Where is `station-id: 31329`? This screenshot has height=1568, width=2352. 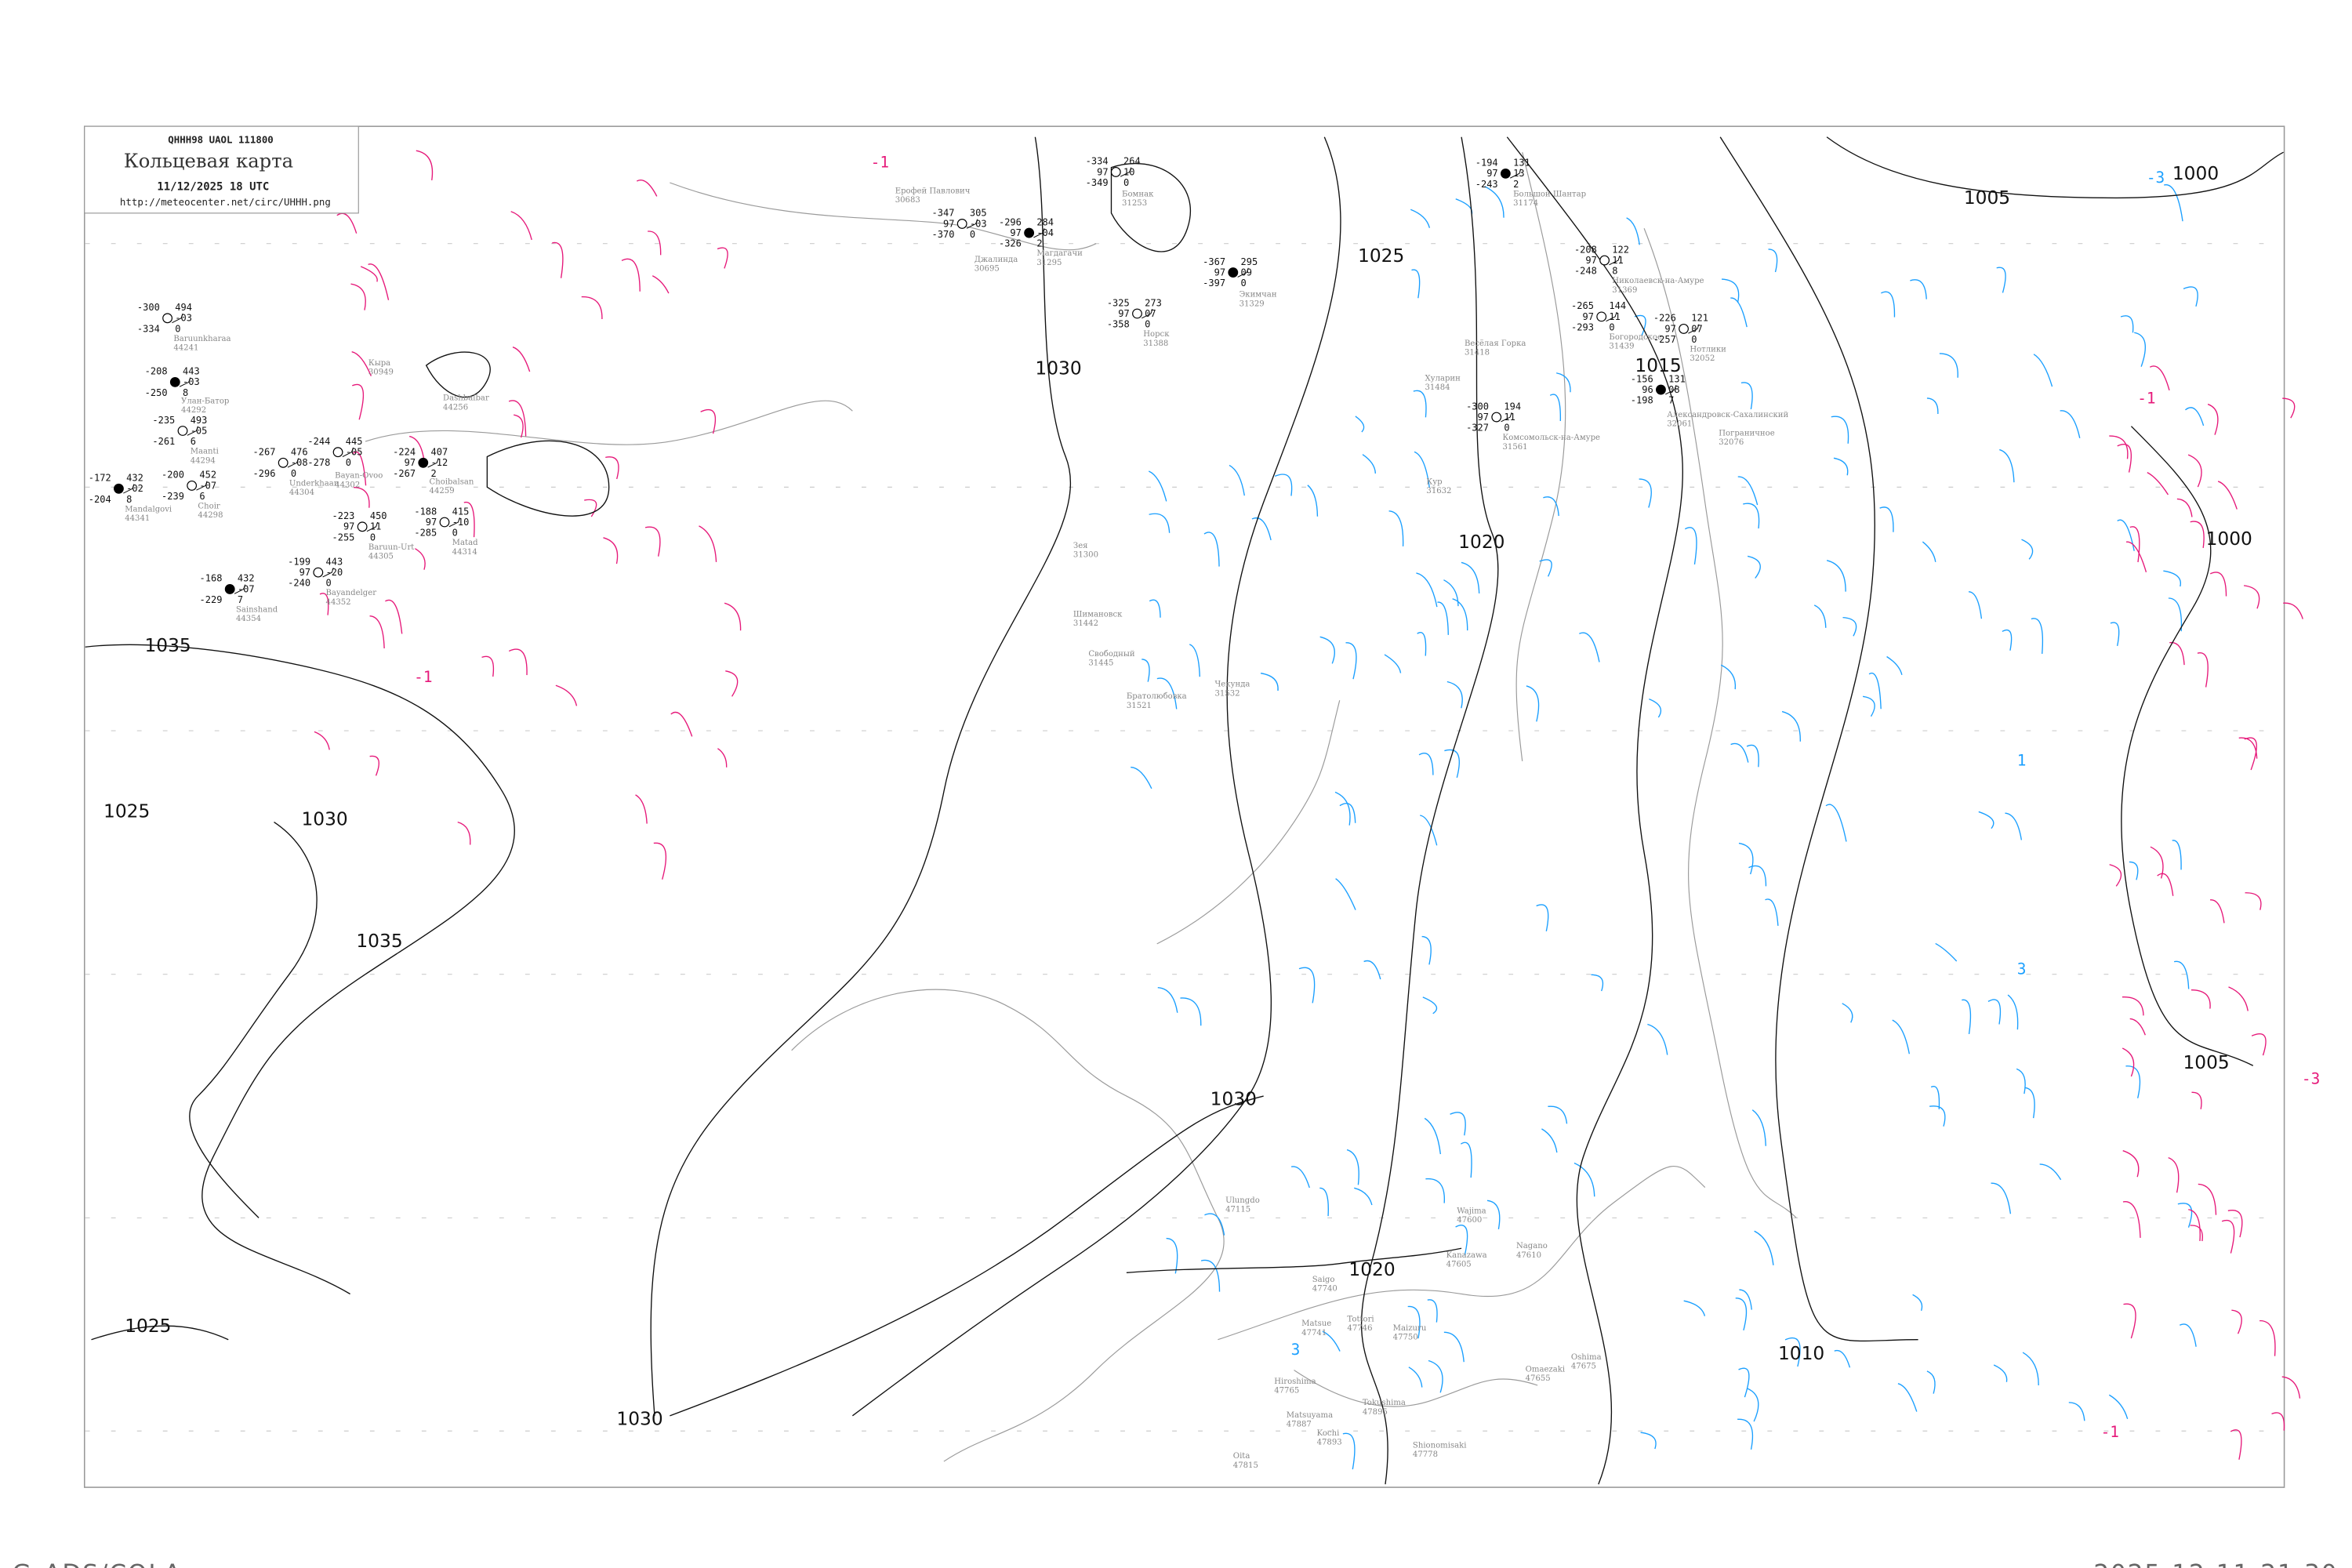 station-id: 31329 is located at coordinates (1252, 303).